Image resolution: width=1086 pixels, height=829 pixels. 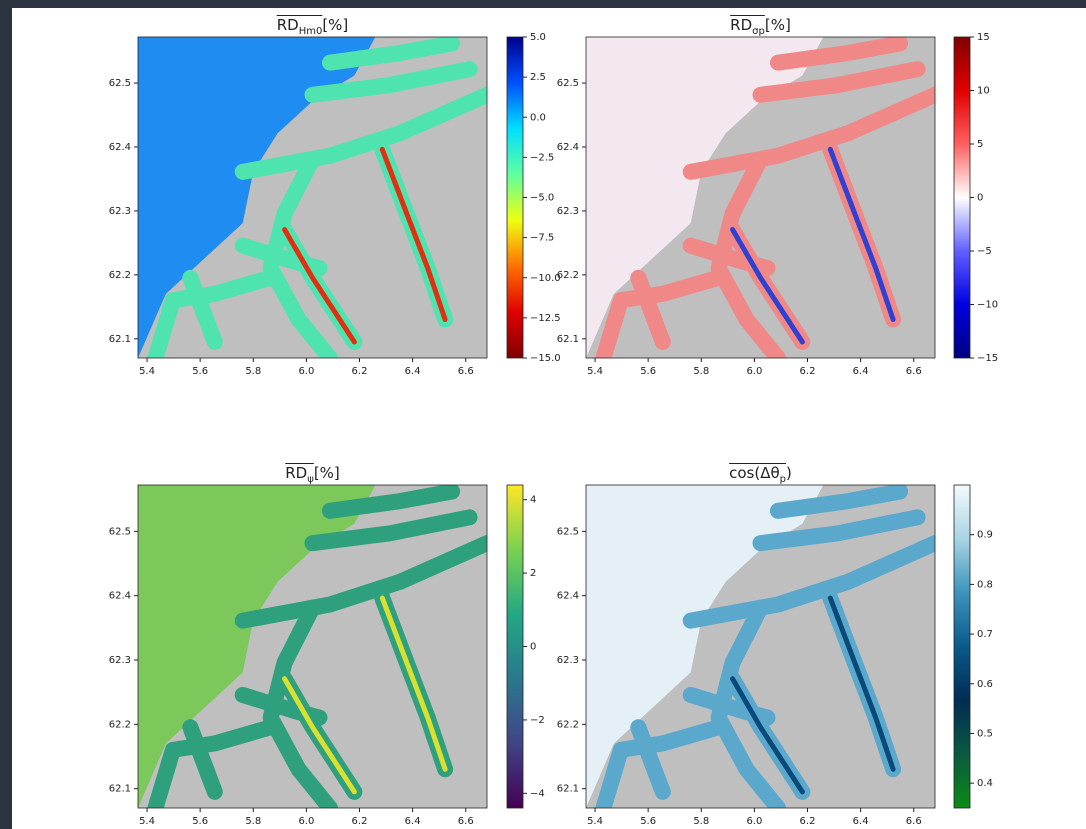 What do you see at coordinates (985, 684) in the screenshot?
I see `colorbar-tick-label: 0.6` at bounding box center [985, 684].